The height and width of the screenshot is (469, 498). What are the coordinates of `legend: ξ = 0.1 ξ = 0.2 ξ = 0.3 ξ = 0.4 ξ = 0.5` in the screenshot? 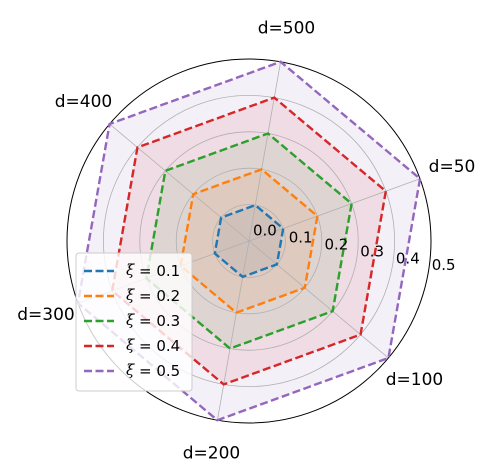 It's located at (134, 322).